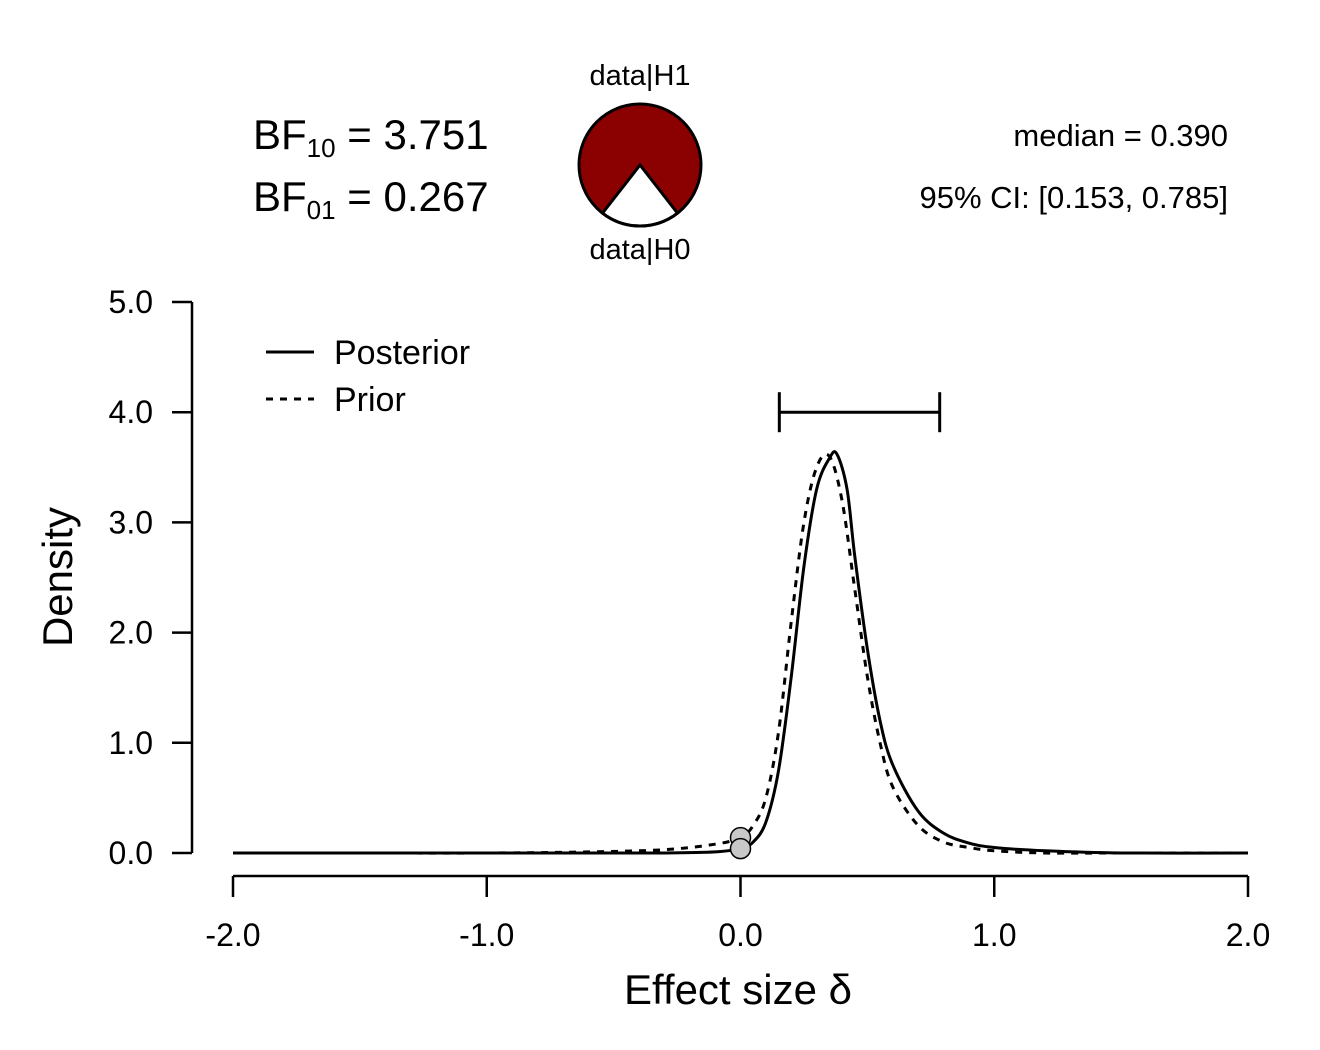 The height and width of the screenshot is (1050, 1320). I want to click on x-tick-label-0: -2.0, so click(232, 935).